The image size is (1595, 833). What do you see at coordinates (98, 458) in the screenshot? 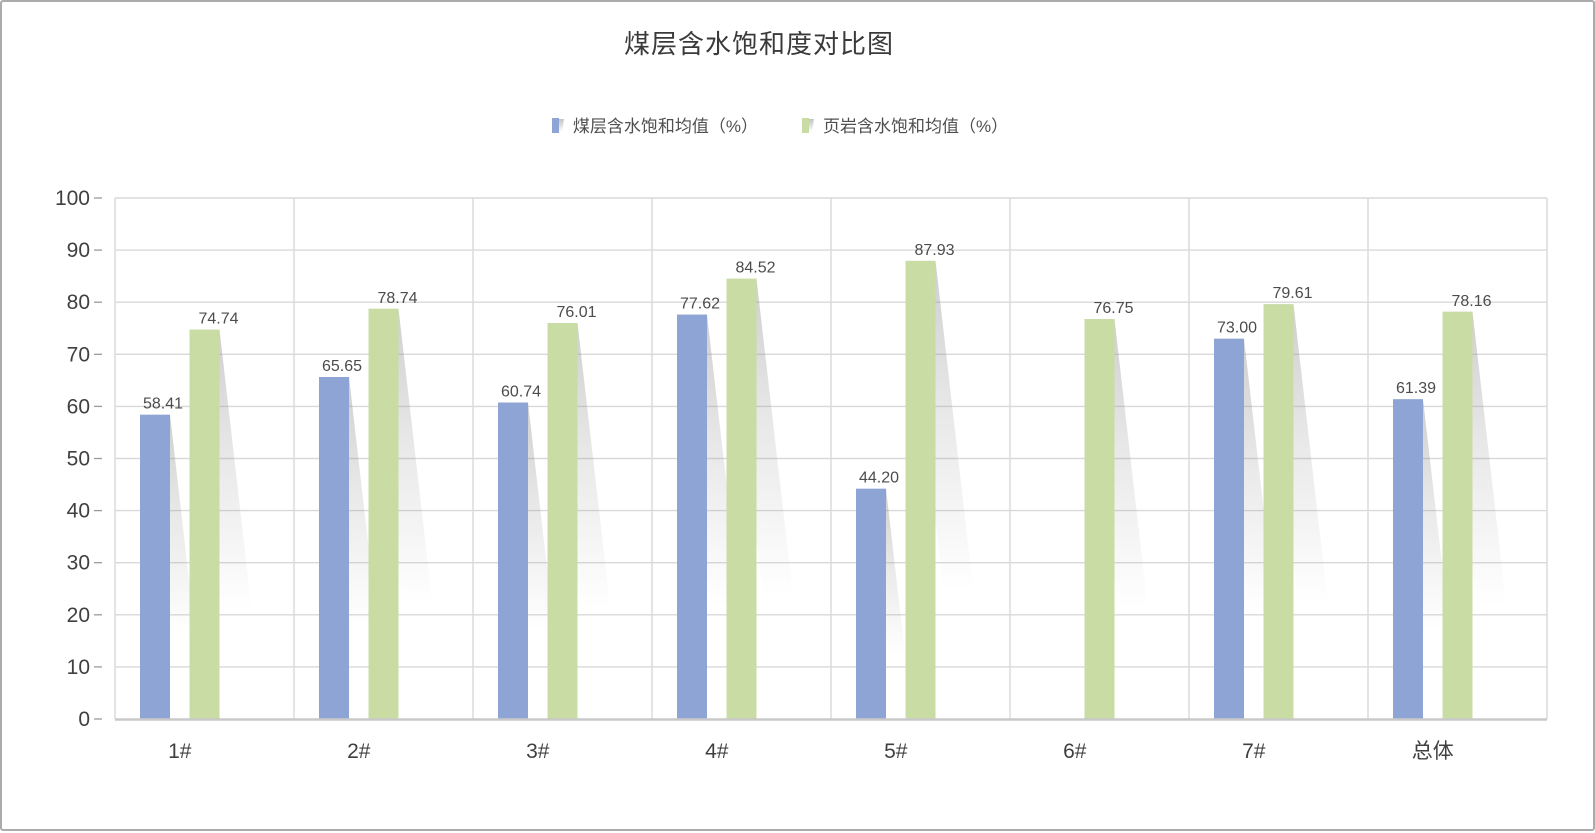
I see `y-axis-ticks` at bounding box center [98, 458].